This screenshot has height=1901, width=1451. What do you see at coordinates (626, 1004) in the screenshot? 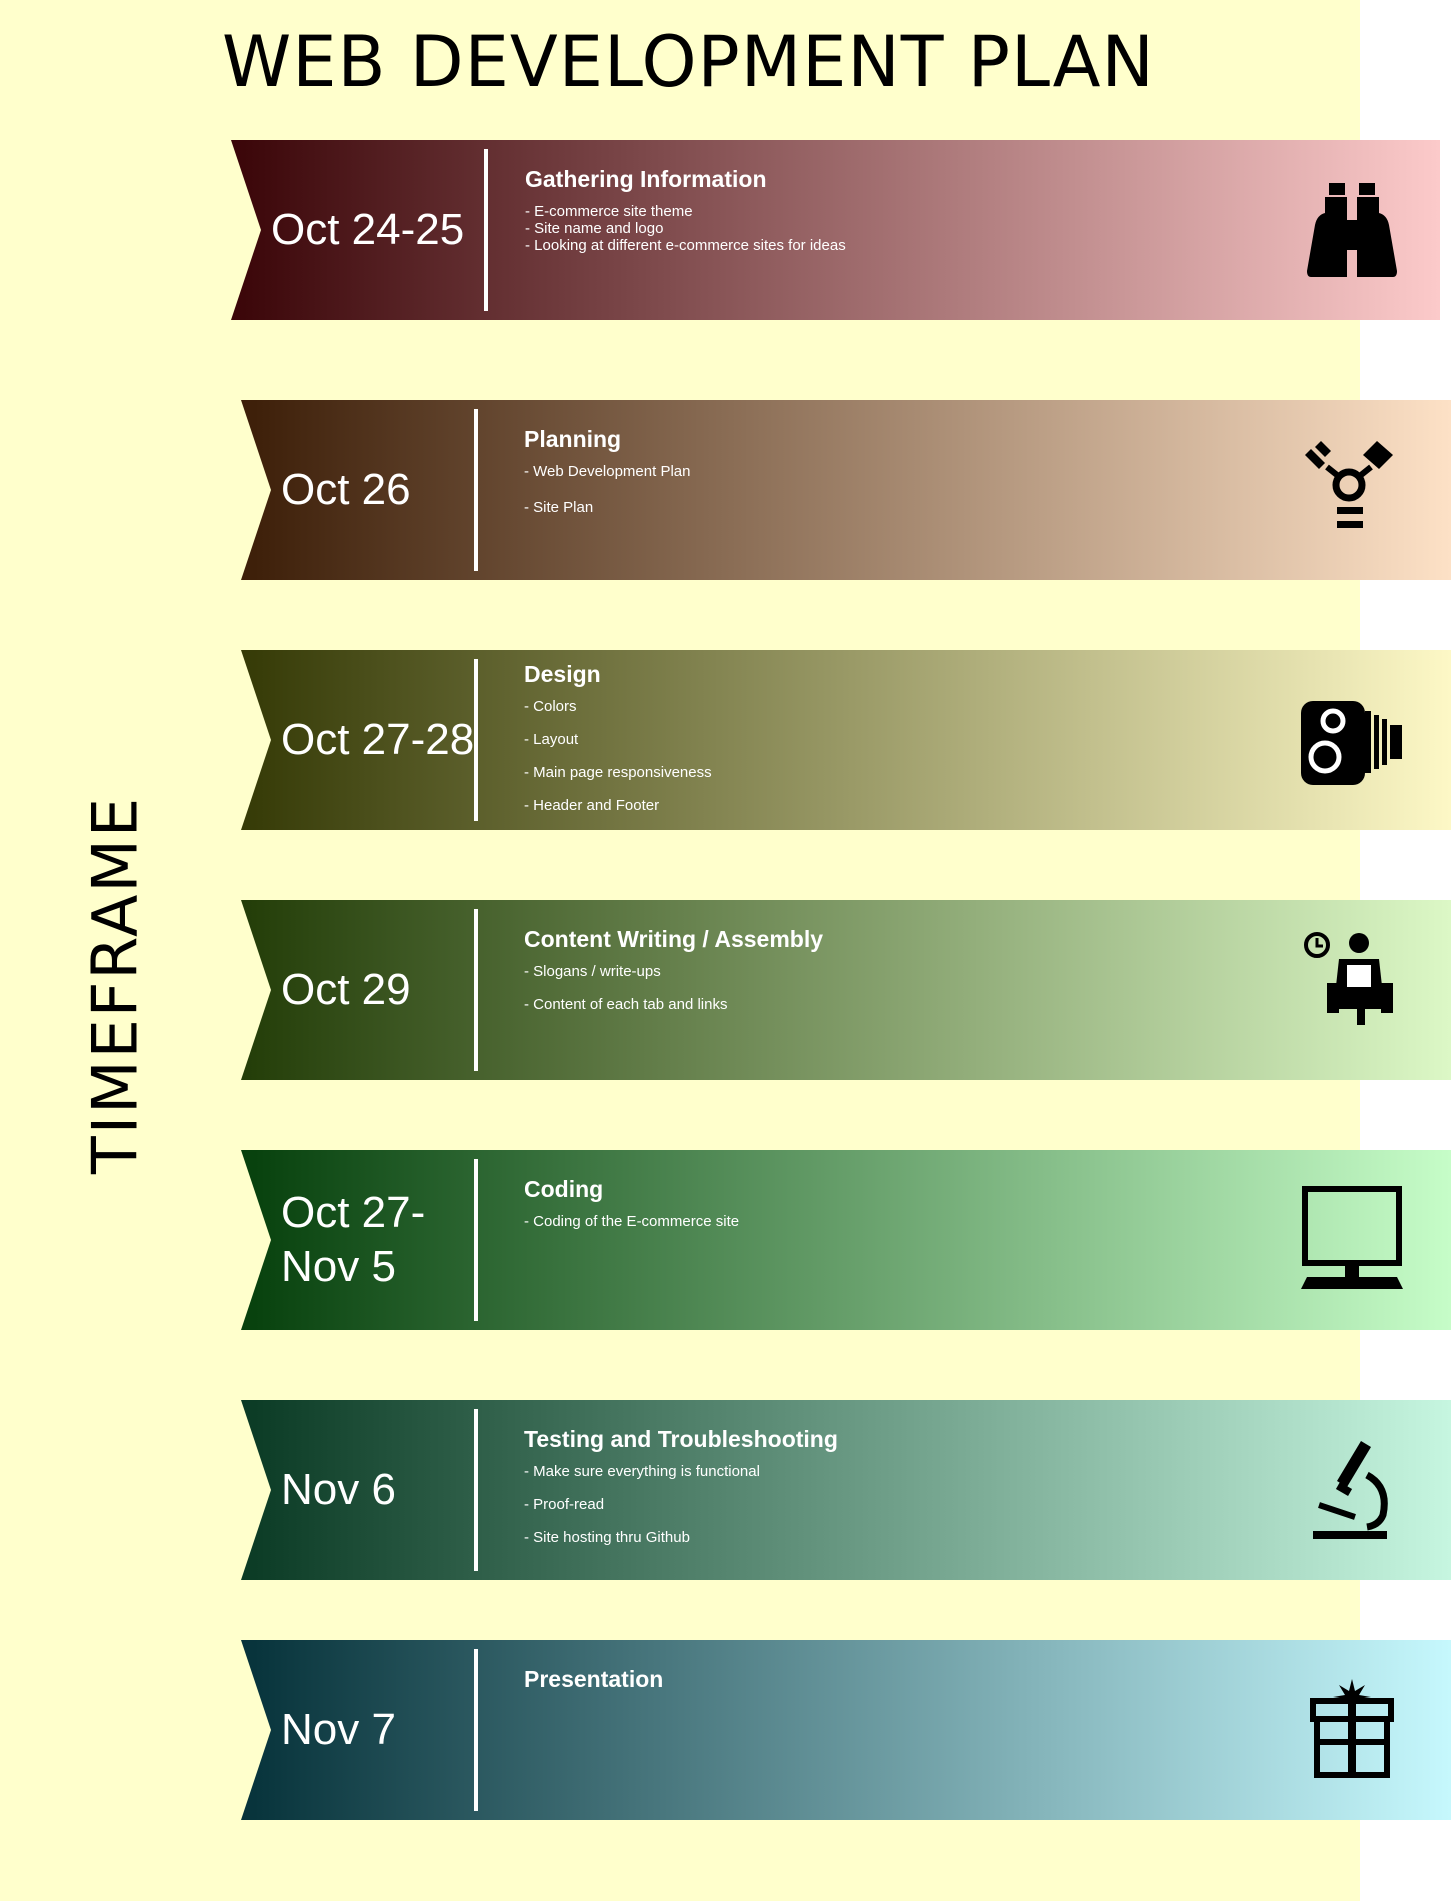
I see `row-item: - Content of each tab and links` at bounding box center [626, 1004].